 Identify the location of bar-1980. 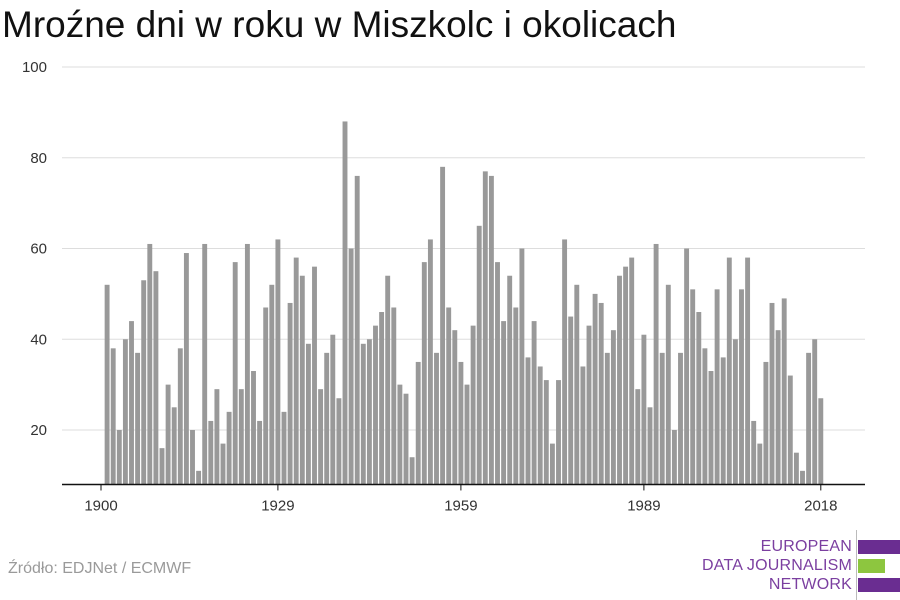
(589, 405).